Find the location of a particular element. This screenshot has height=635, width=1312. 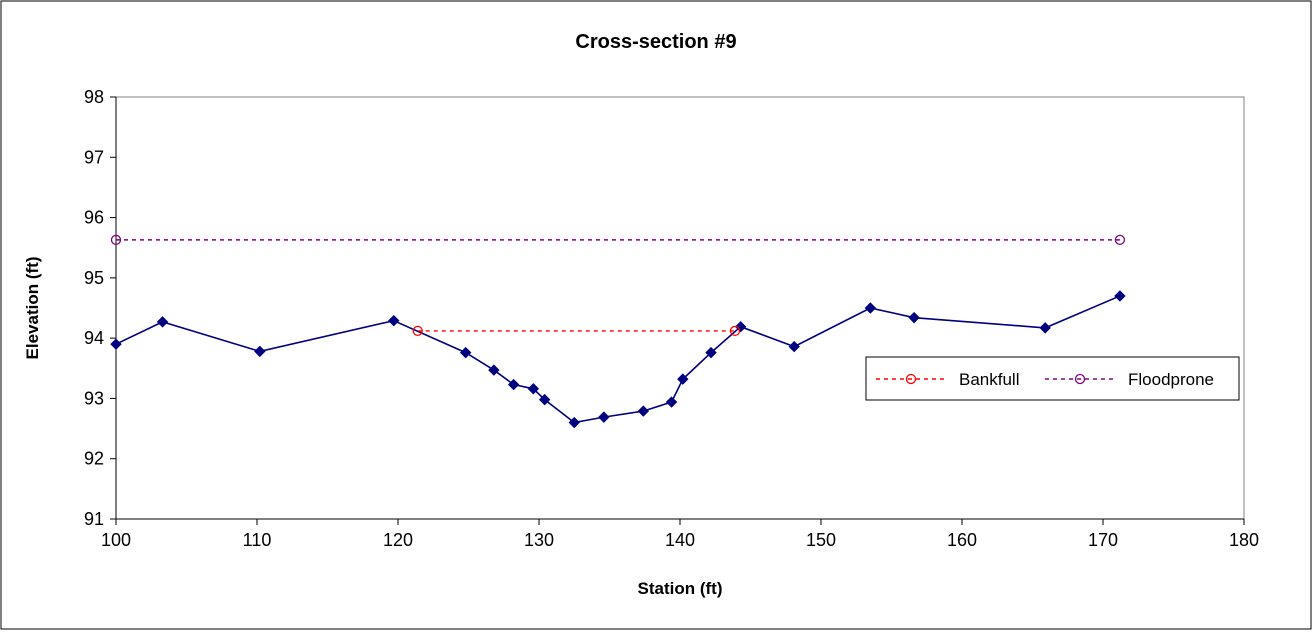

legend-box is located at coordinates (1052, 378).